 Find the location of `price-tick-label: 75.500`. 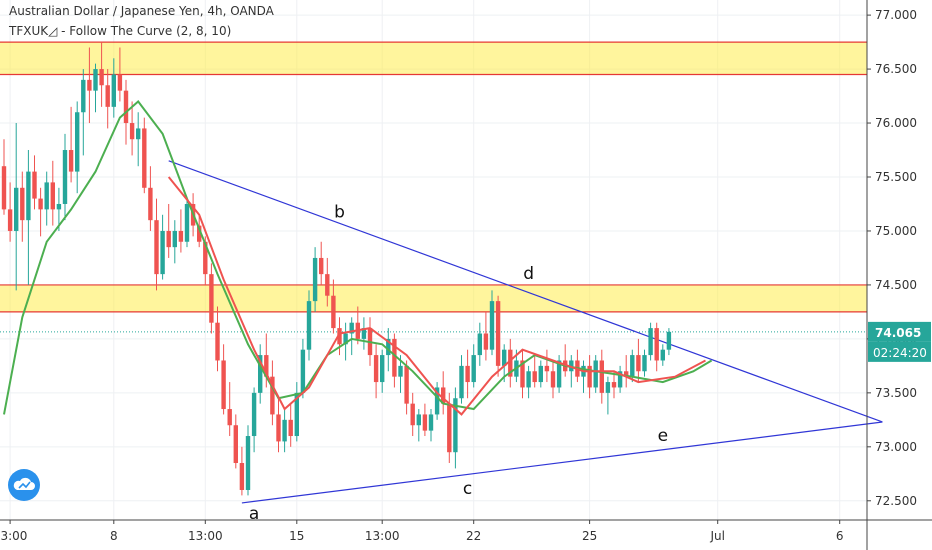

price-tick-label: 75.500 is located at coordinates (896, 177).